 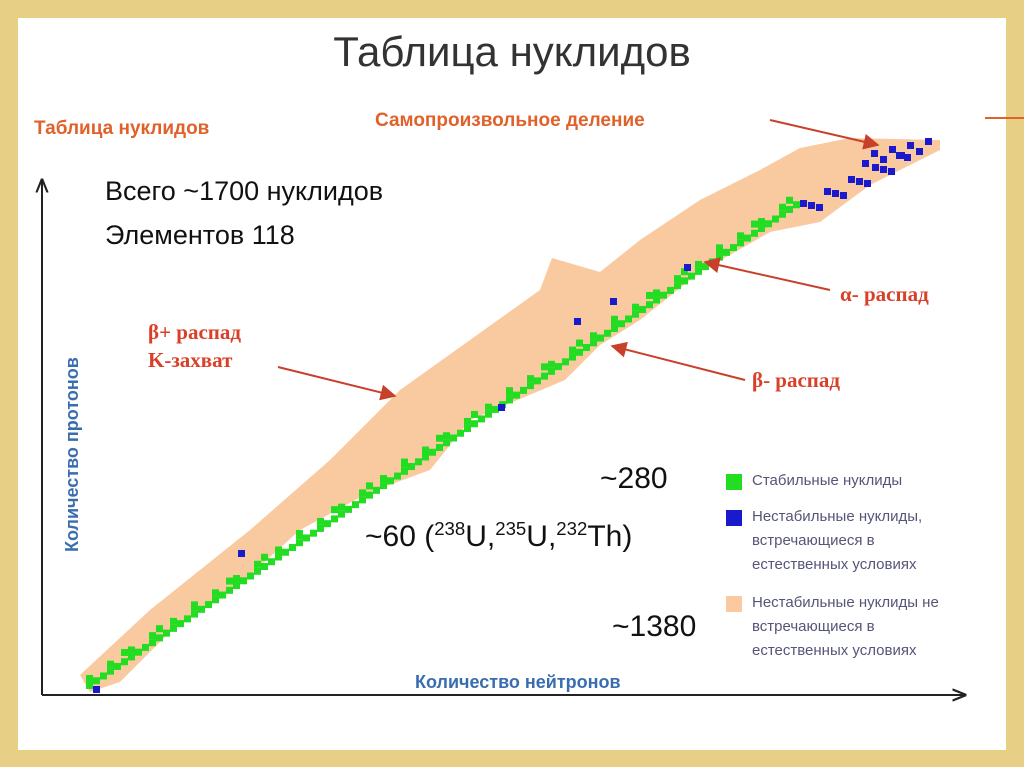 What do you see at coordinates (845, 602) in the screenshot?
I see `legend-line: Нестабильные нуклиды не` at bounding box center [845, 602].